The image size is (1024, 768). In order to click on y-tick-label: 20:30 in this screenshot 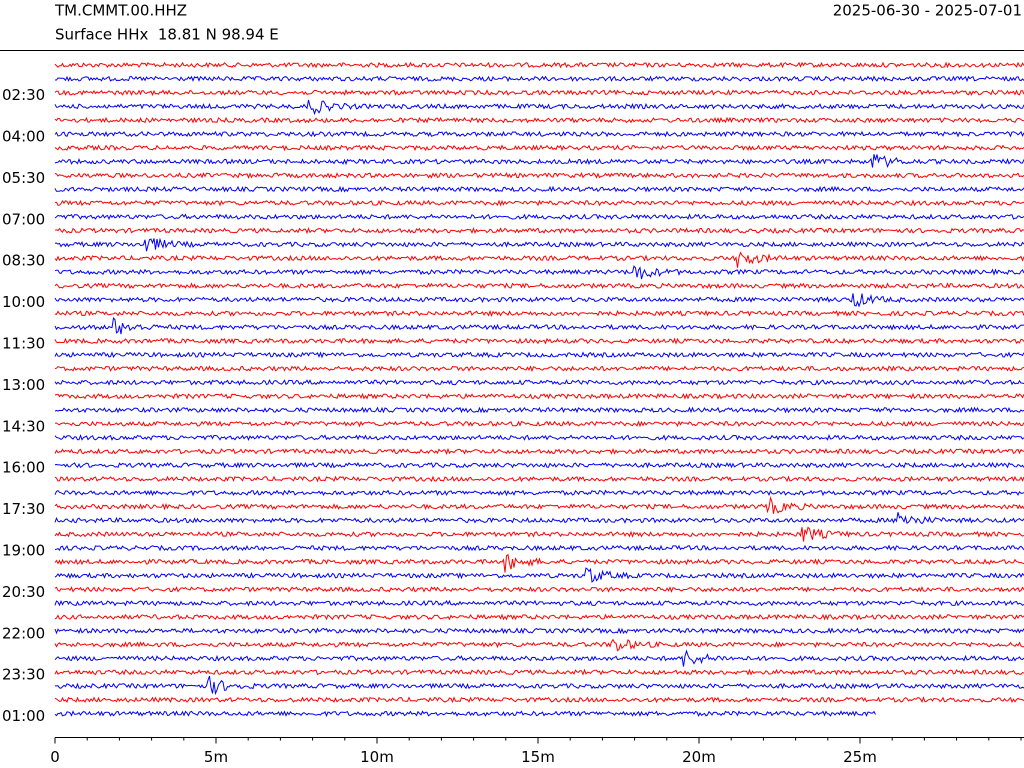, I will do `click(23, 592)`.